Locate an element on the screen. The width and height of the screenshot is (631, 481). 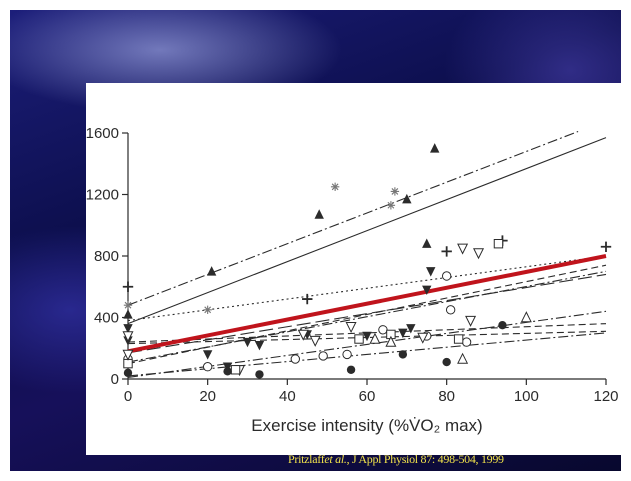
x-tick-label: 40 is located at coordinates (287, 396).